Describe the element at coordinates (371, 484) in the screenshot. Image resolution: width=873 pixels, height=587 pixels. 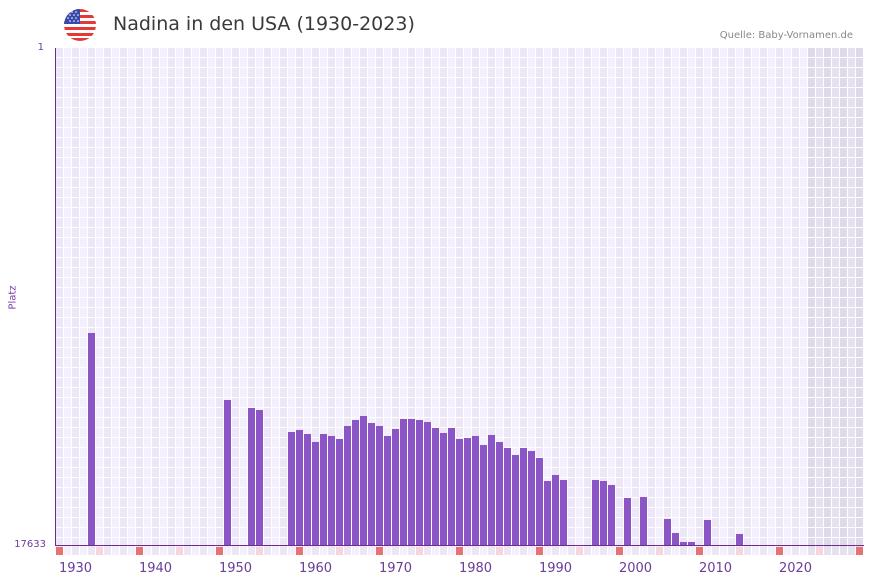
I see `bar-1967` at that location.